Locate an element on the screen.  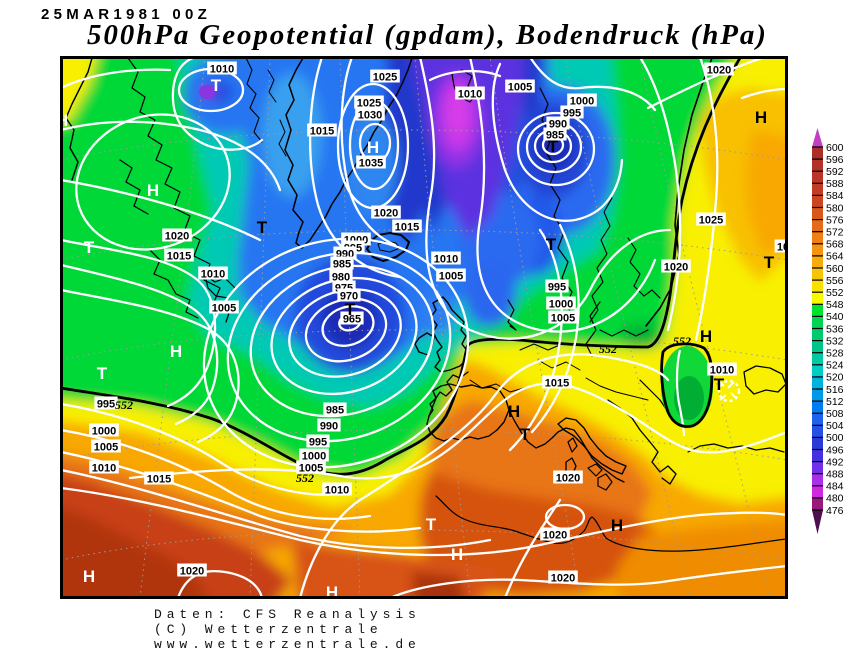
svg-text: 480 is located at coordinates (835, 499).